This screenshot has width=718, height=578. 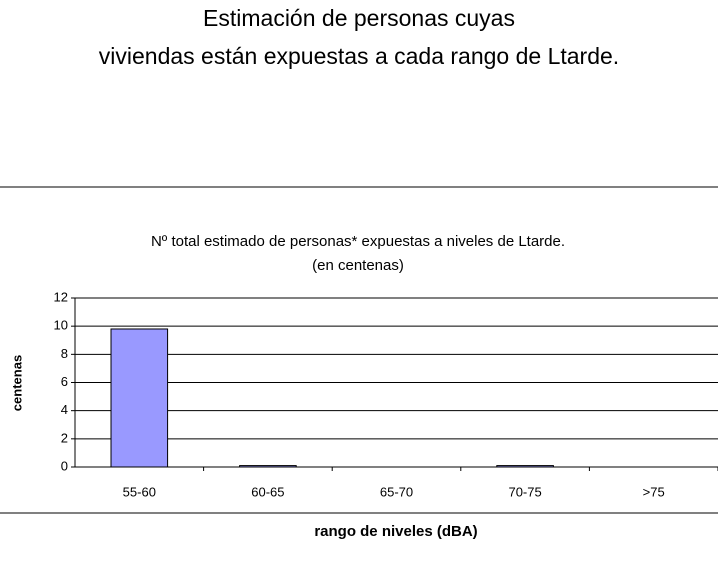 I want to click on y-tick-label: 4, so click(x=64, y=409).